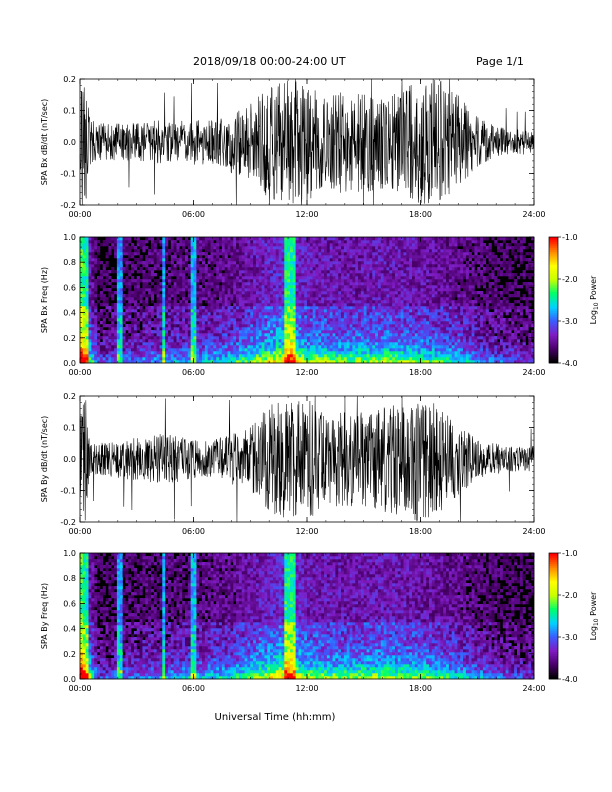 The width and height of the screenshot is (612, 792). I want to click on y-axis-title: SPA Bx Freq (Hz), so click(44, 300).